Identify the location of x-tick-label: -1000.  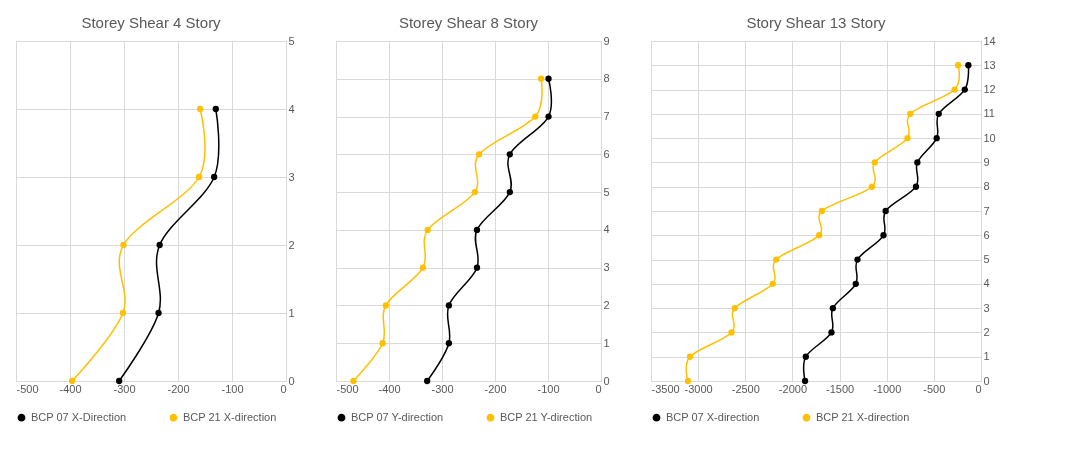
(887, 388).